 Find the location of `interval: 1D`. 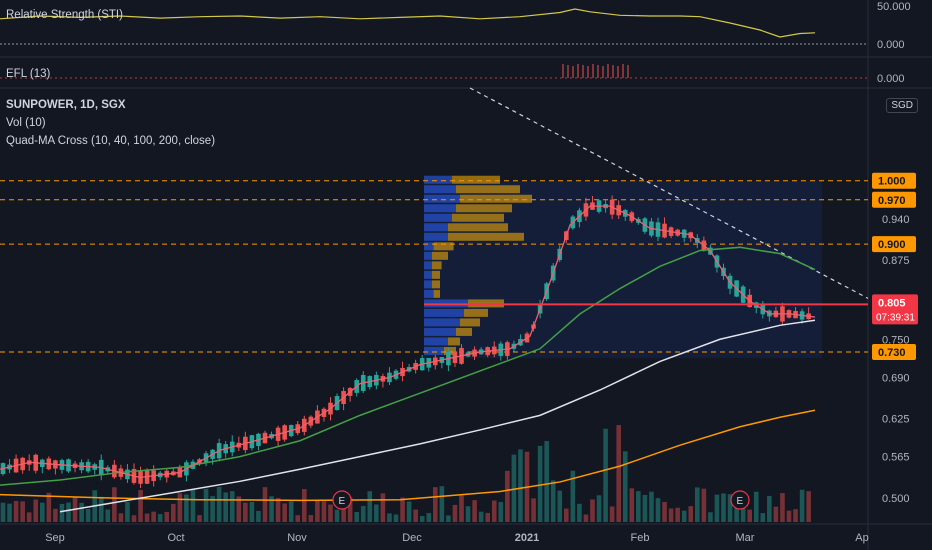

interval: 1D is located at coordinates (87, 105).